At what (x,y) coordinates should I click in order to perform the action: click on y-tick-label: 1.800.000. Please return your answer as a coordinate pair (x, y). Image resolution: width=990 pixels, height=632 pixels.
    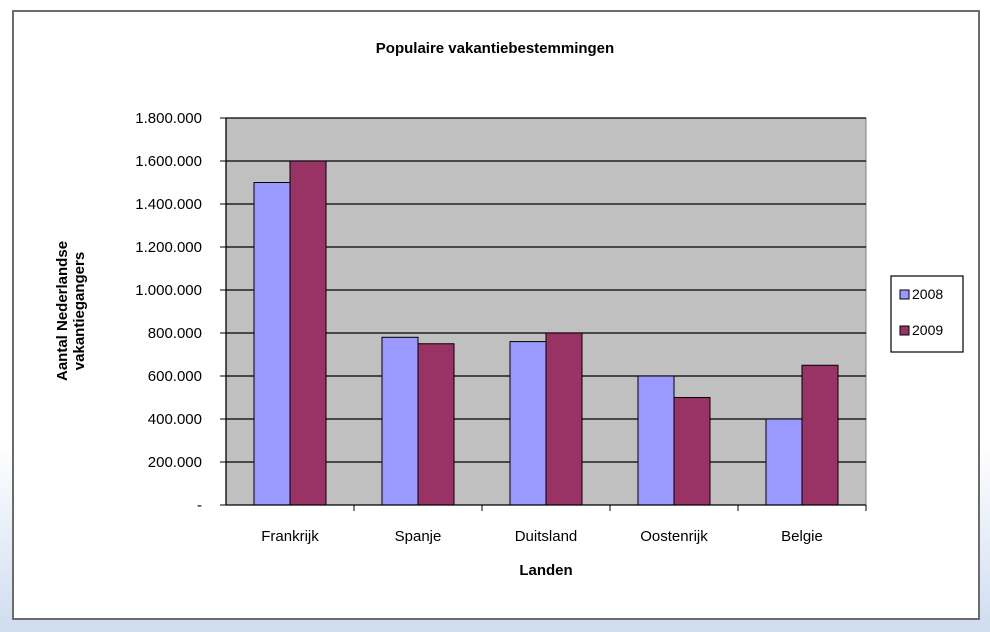
    Looking at the image, I should click on (168, 118).